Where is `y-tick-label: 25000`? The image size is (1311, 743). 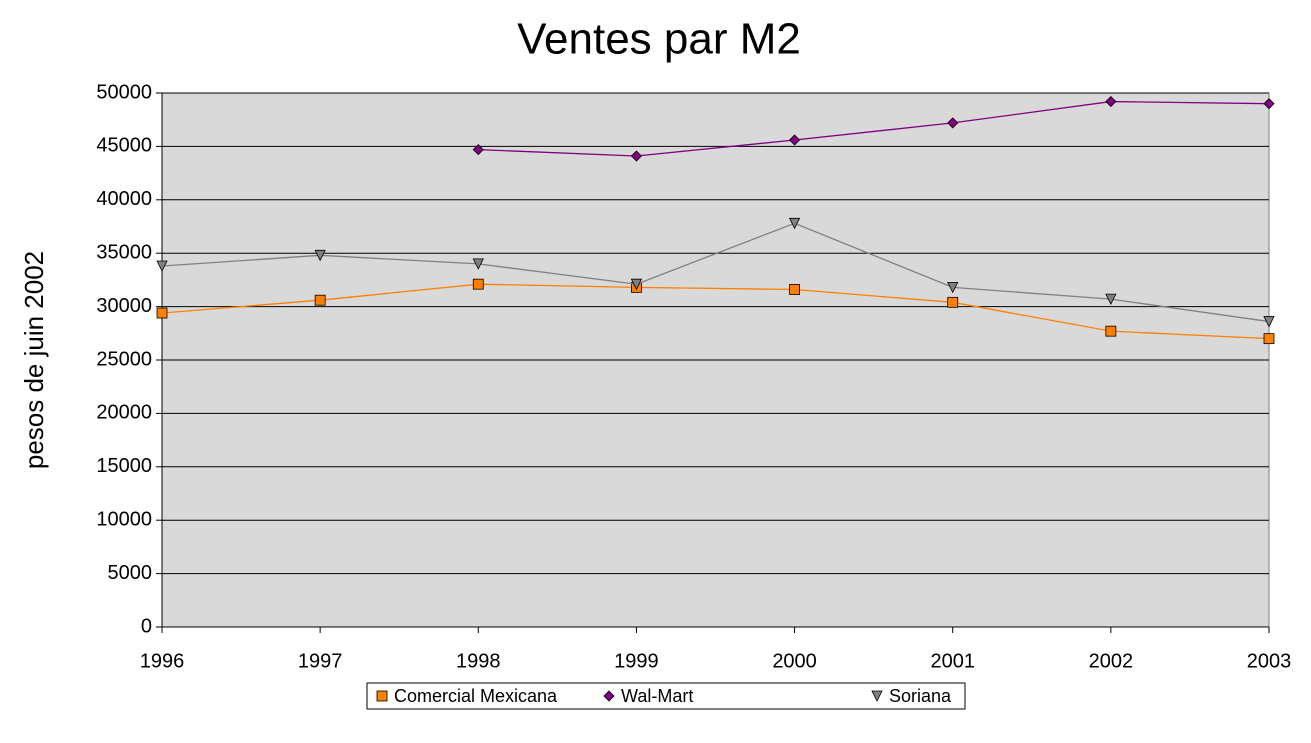
y-tick-label: 25000 is located at coordinates (124, 359).